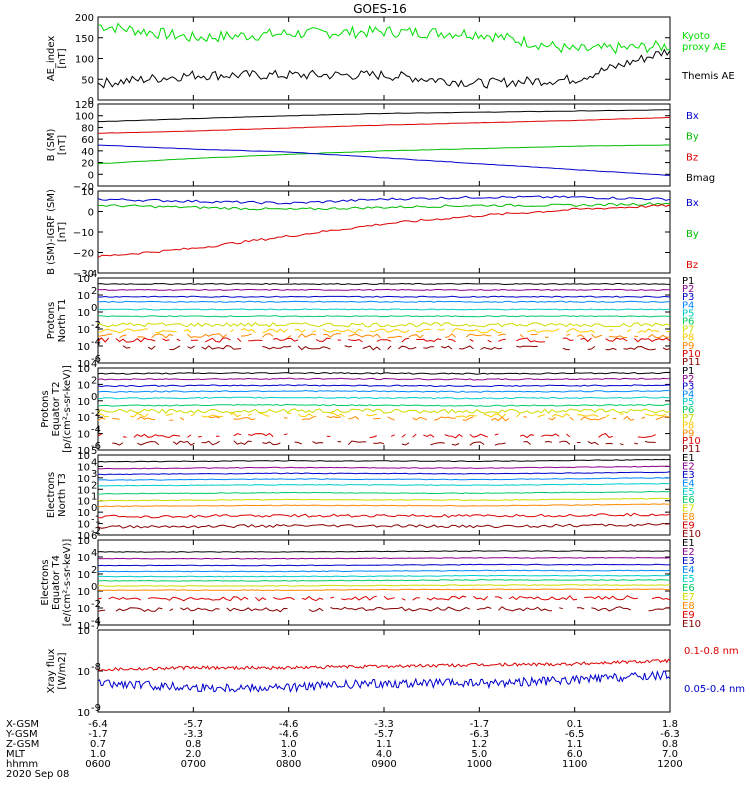 This screenshot has width=750, height=800. What do you see at coordinates (688, 387) in the screenshot?
I see `legend-entry: P3` at bounding box center [688, 387].